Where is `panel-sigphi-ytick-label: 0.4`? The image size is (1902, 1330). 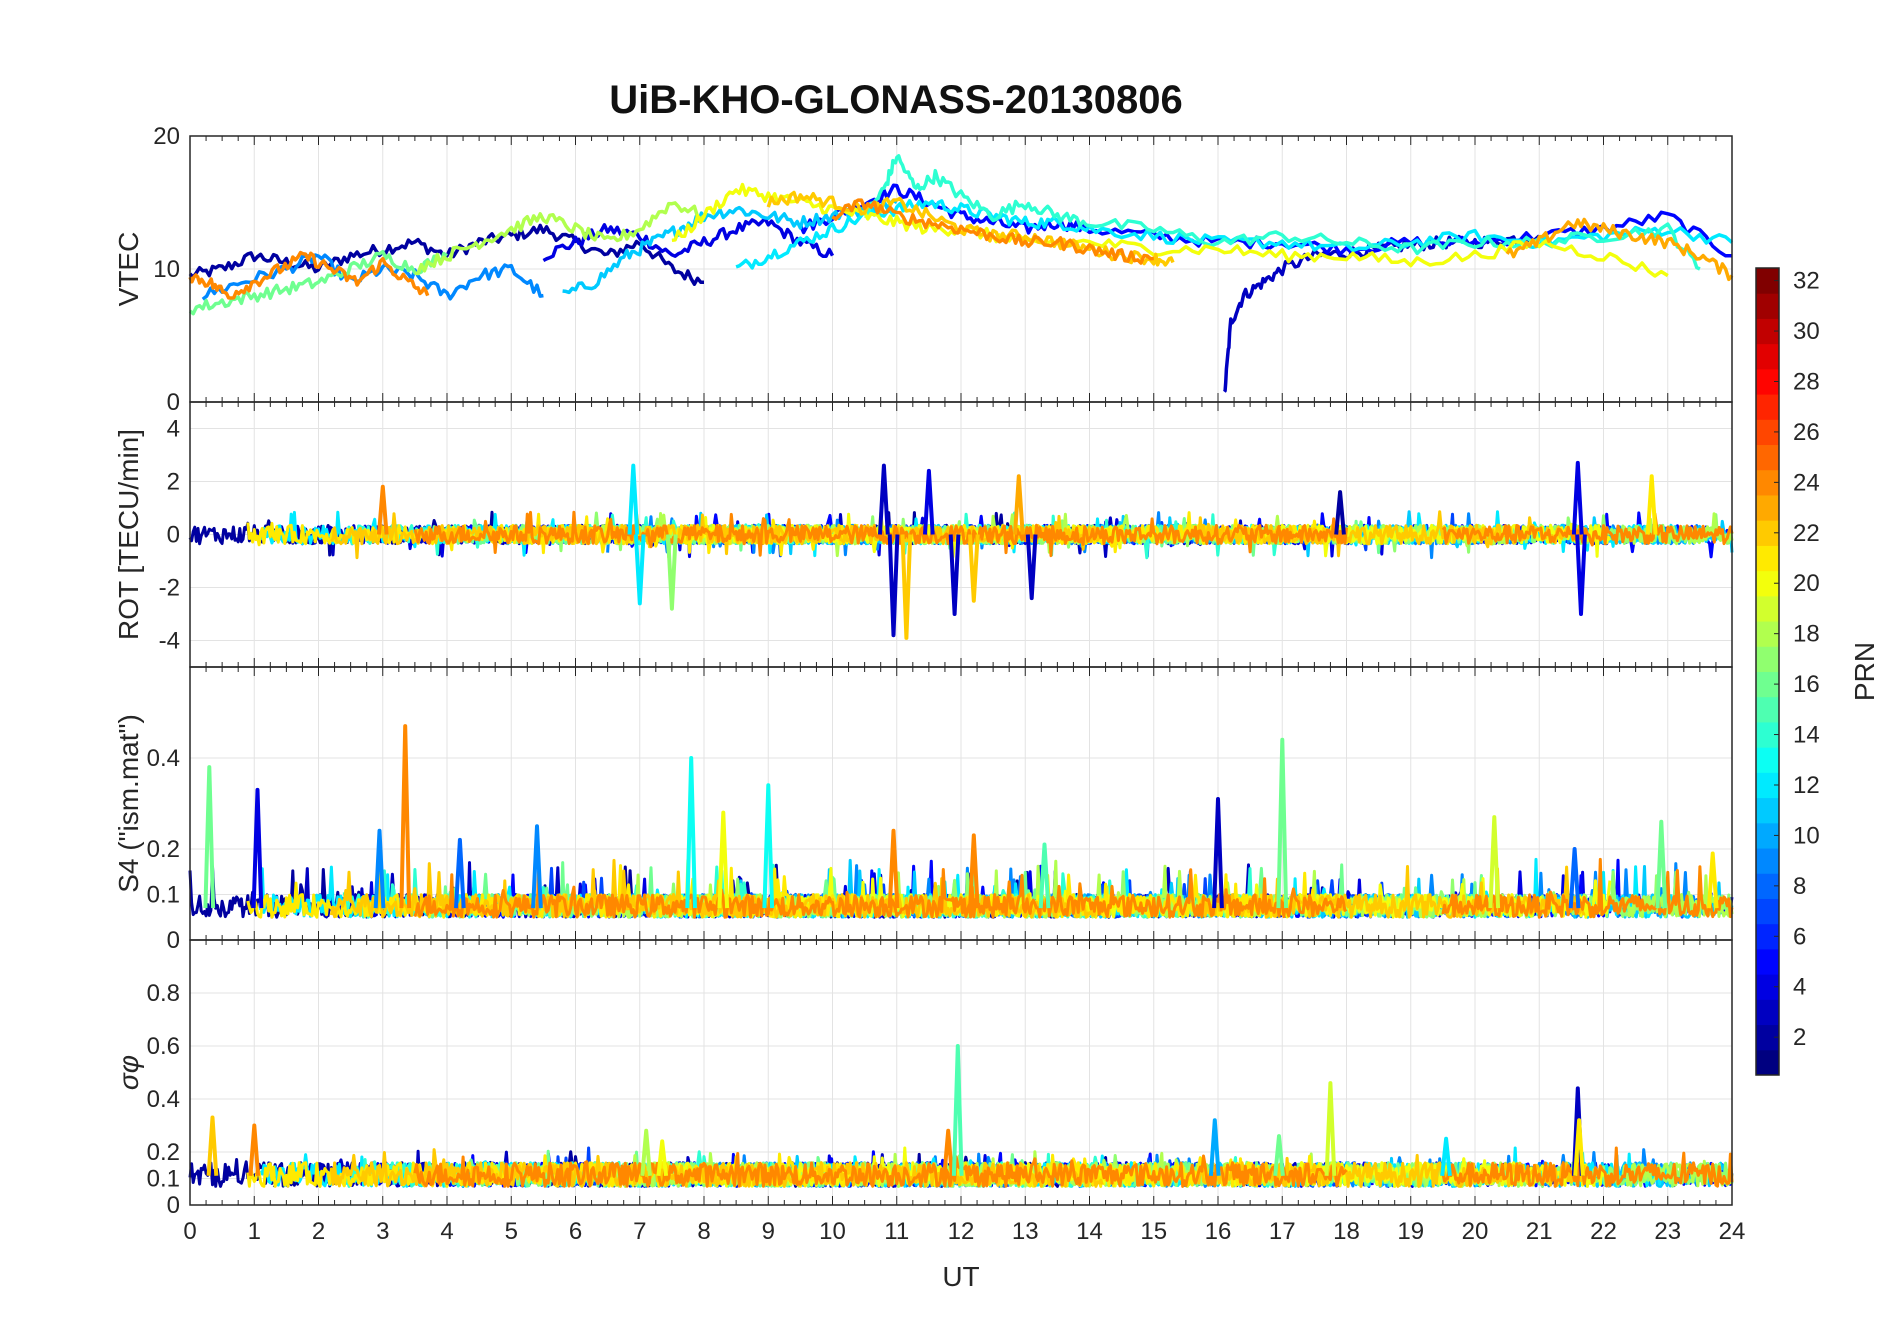
panel-sigphi-ytick-label: 0.4 is located at coordinates (163, 1099).